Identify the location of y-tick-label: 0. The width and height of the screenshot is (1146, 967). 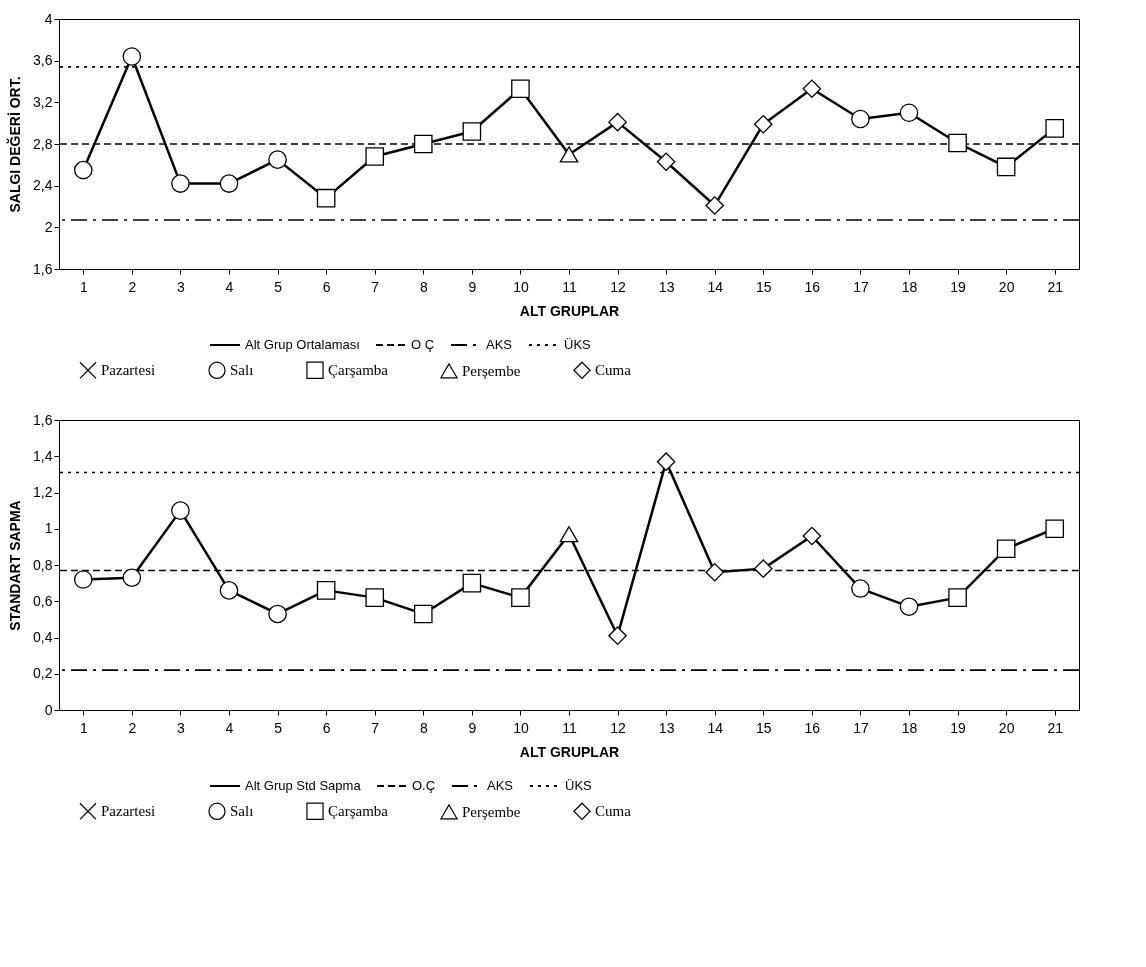
(48, 709).